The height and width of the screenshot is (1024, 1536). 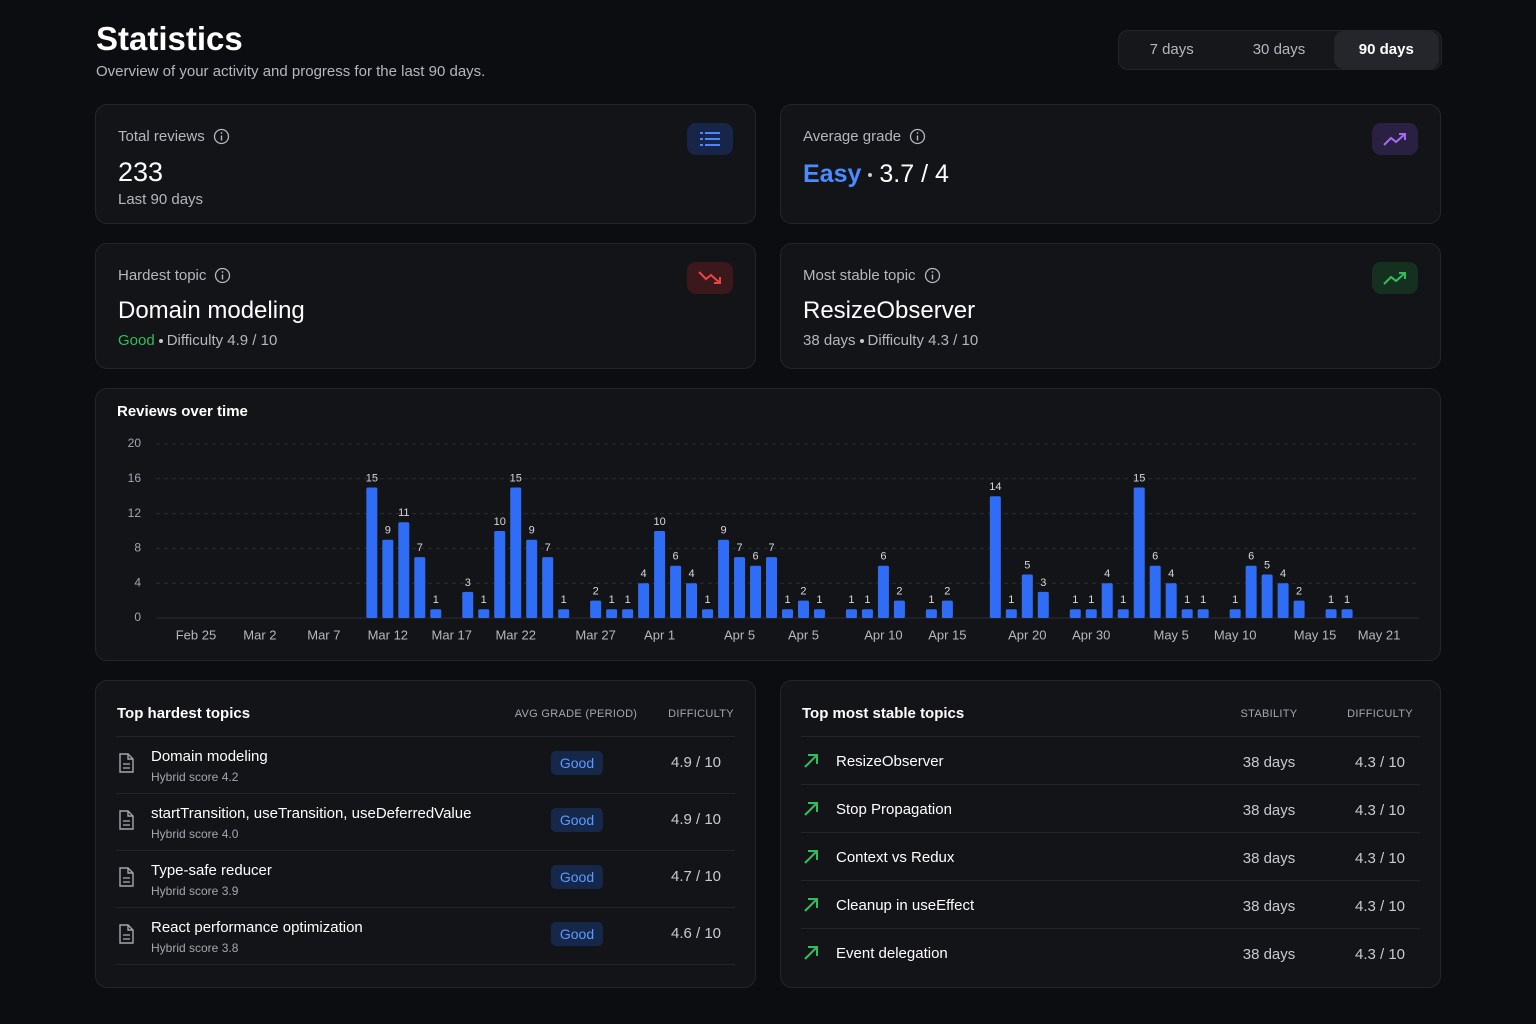 What do you see at coordinates (890, 761) in the screenshot?
I see `topic-name: ResizeObserver` at bounding box center [890, 761].